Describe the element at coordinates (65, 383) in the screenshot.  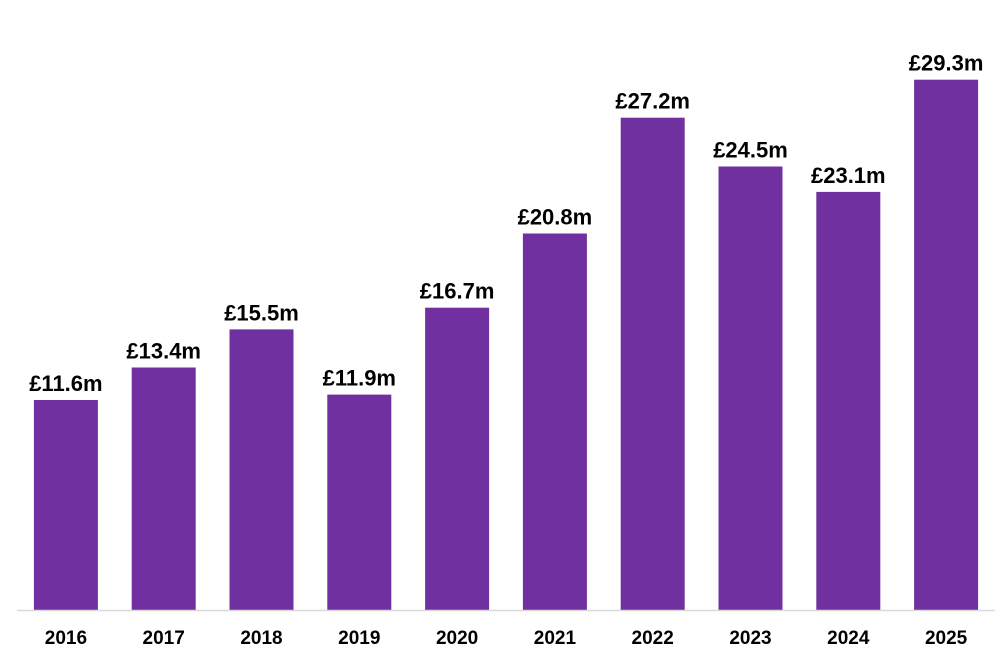
I see `data-label-2016: £11.6m` at that location.